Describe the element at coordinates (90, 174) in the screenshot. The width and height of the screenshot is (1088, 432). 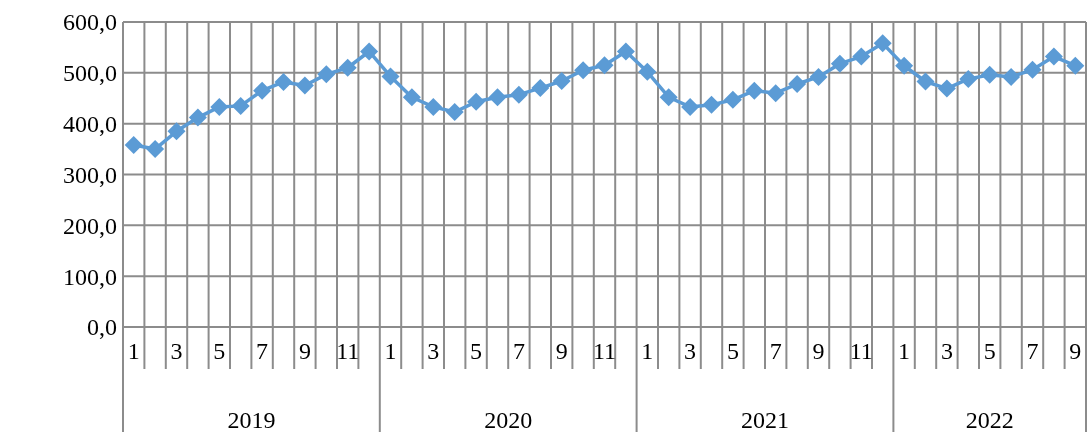
I see `y-tick-label: 300,0` at that location.